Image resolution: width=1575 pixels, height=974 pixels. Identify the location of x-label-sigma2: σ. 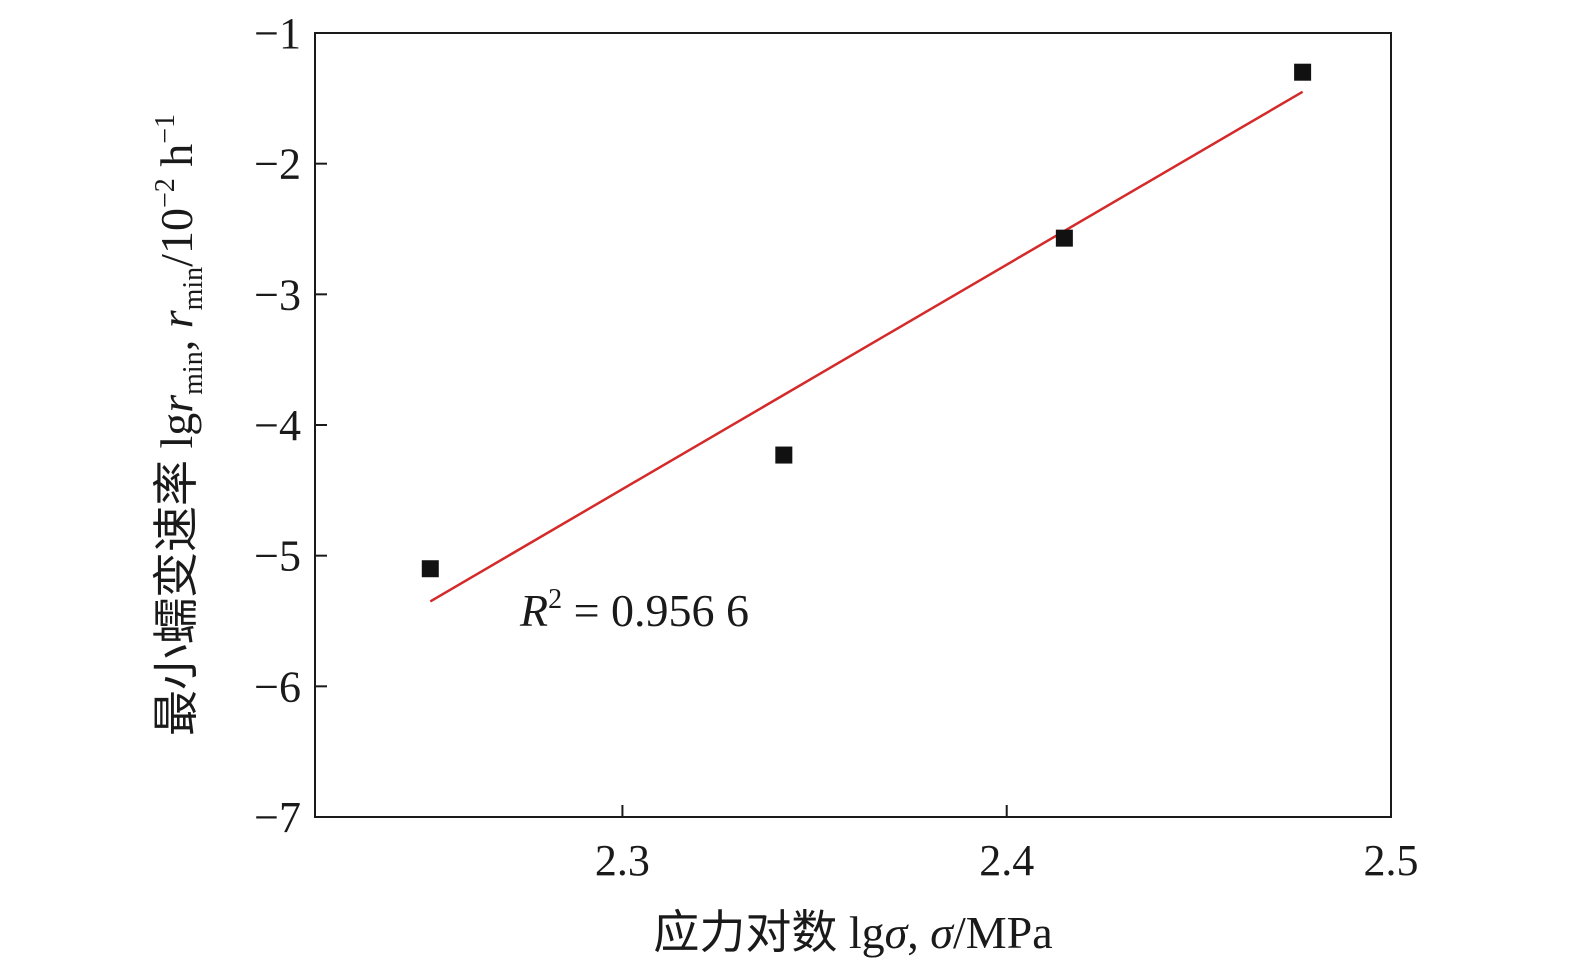
(942, 932).